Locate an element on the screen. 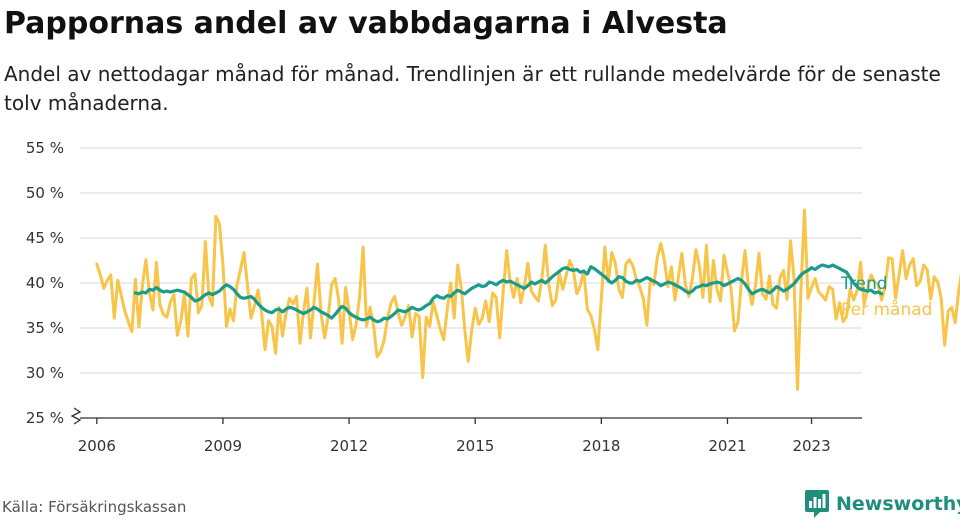  y-tick-label: 40 % is located at coordinates (45, 283).